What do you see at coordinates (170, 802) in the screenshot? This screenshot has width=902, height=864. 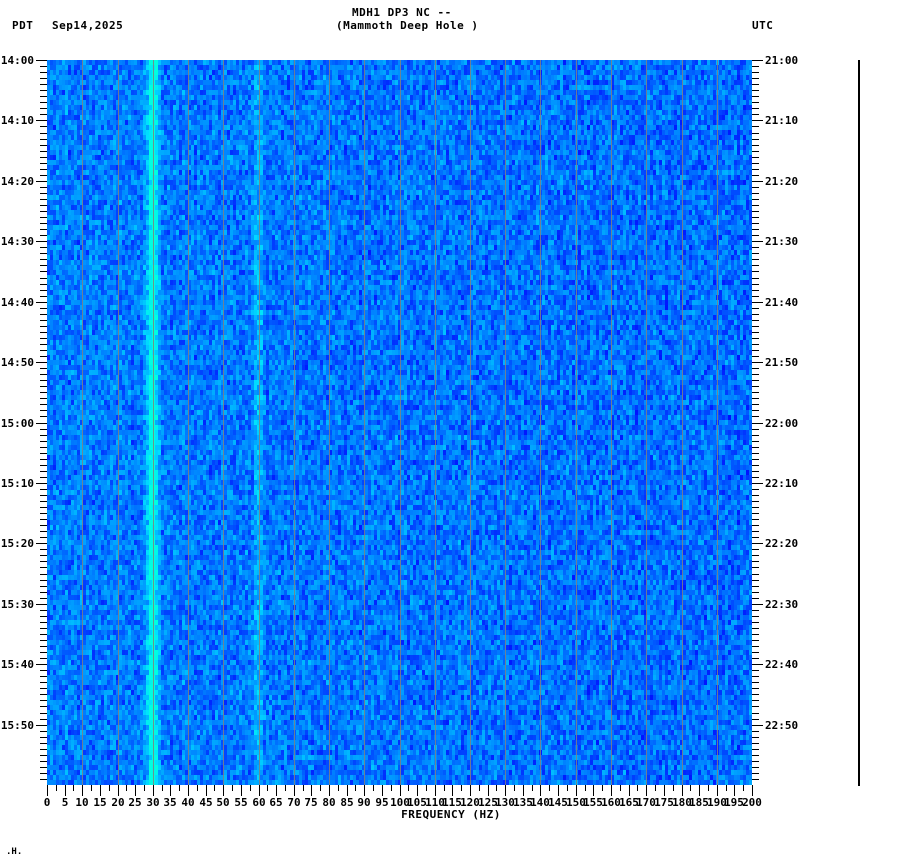 I see `frequency-label: 35` at bounding box center [170, 802].